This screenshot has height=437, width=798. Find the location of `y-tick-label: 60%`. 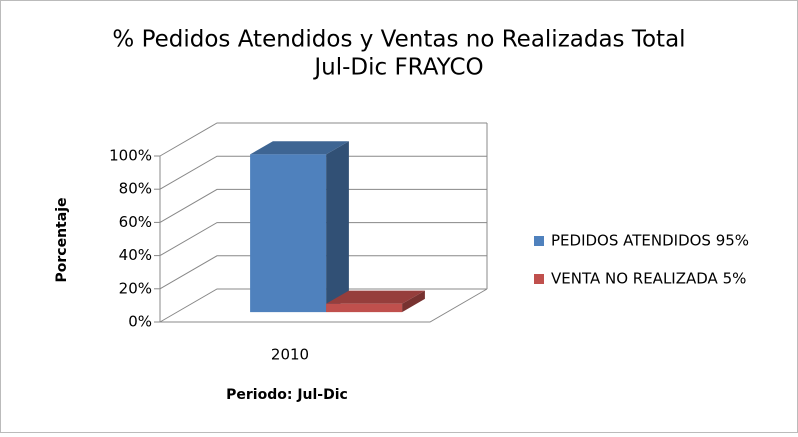

y-tick-label: 60% is located at coordinates (135, 222).